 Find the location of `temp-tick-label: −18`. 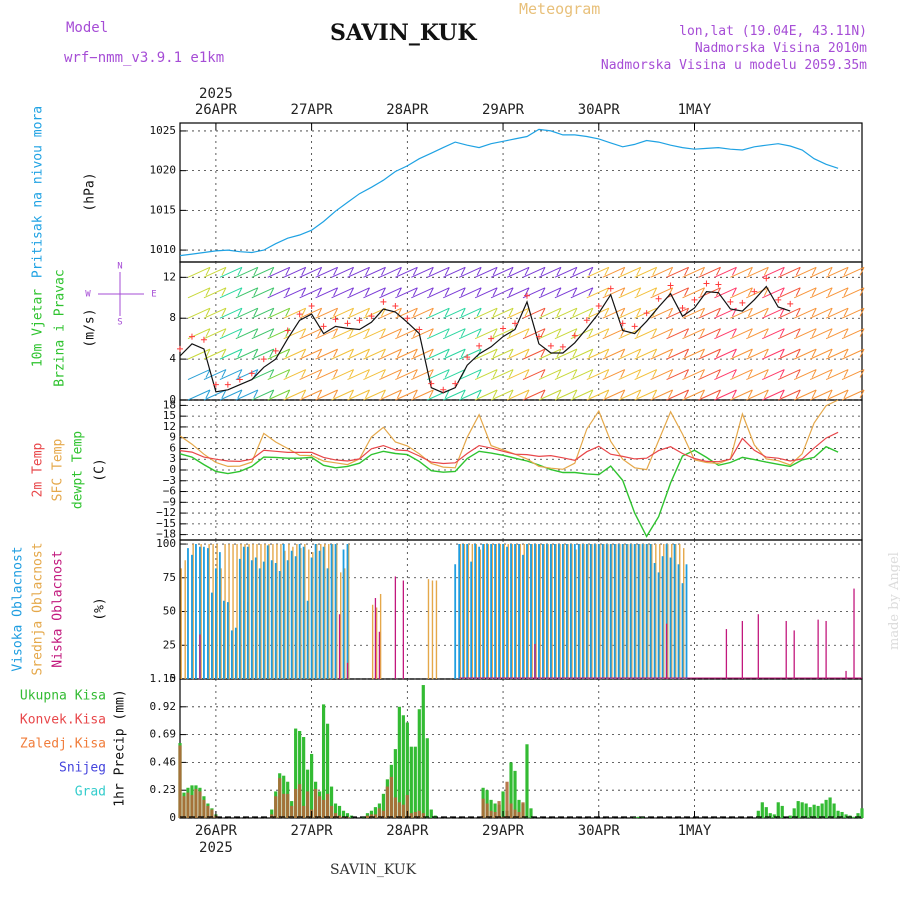

temp-tick-label: −18 is located at coordinates (166, 534).